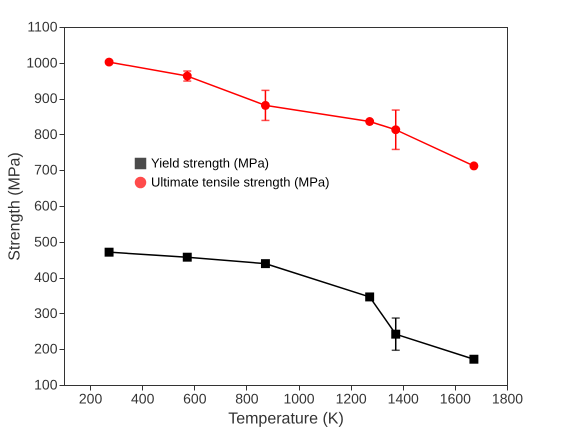 Image resolution: width=579 pixels, height=440 pixels. What do you see at coordinates (46, 241) in the screenshot?
I see `y-tick-label: 500` at bounding box center [46, 241].